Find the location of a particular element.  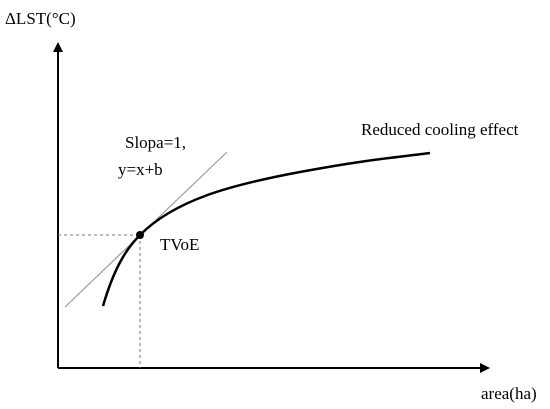

curve-label: Reduced cooling effect is located at coordinates (440, 129).